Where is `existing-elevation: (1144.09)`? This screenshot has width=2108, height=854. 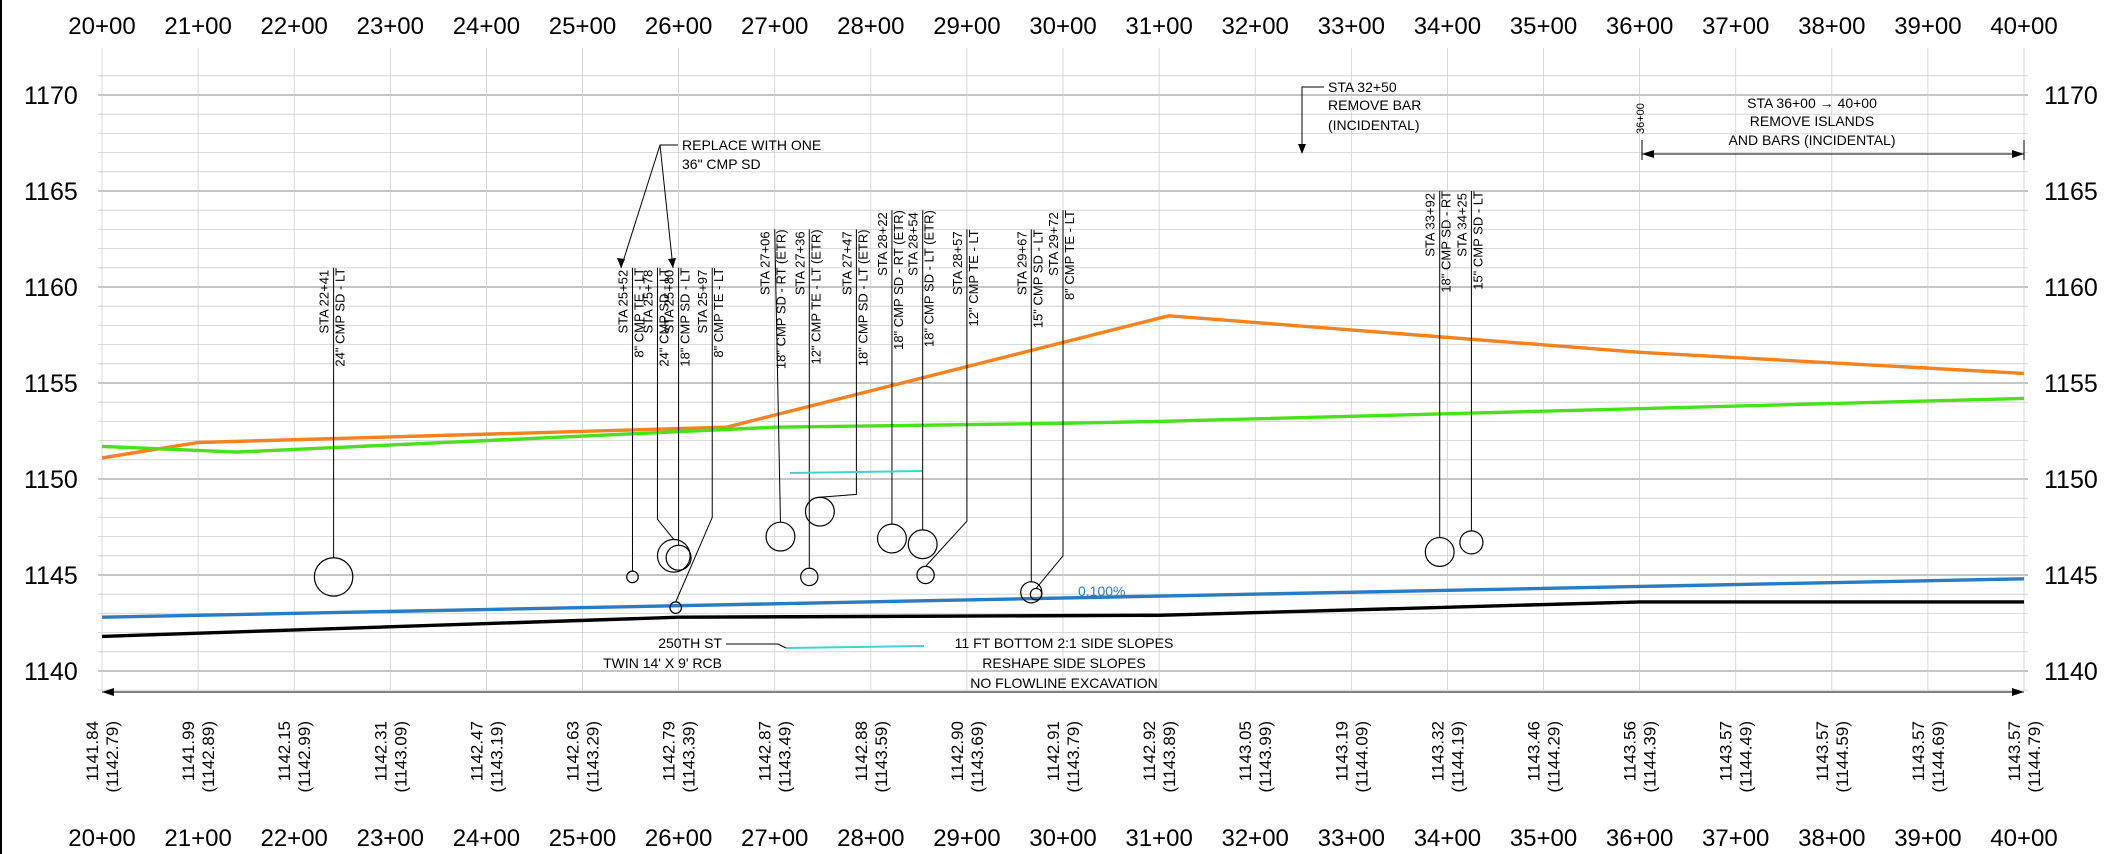
existing-elevation: (1144.09) is located at coordinates (1361, 757).